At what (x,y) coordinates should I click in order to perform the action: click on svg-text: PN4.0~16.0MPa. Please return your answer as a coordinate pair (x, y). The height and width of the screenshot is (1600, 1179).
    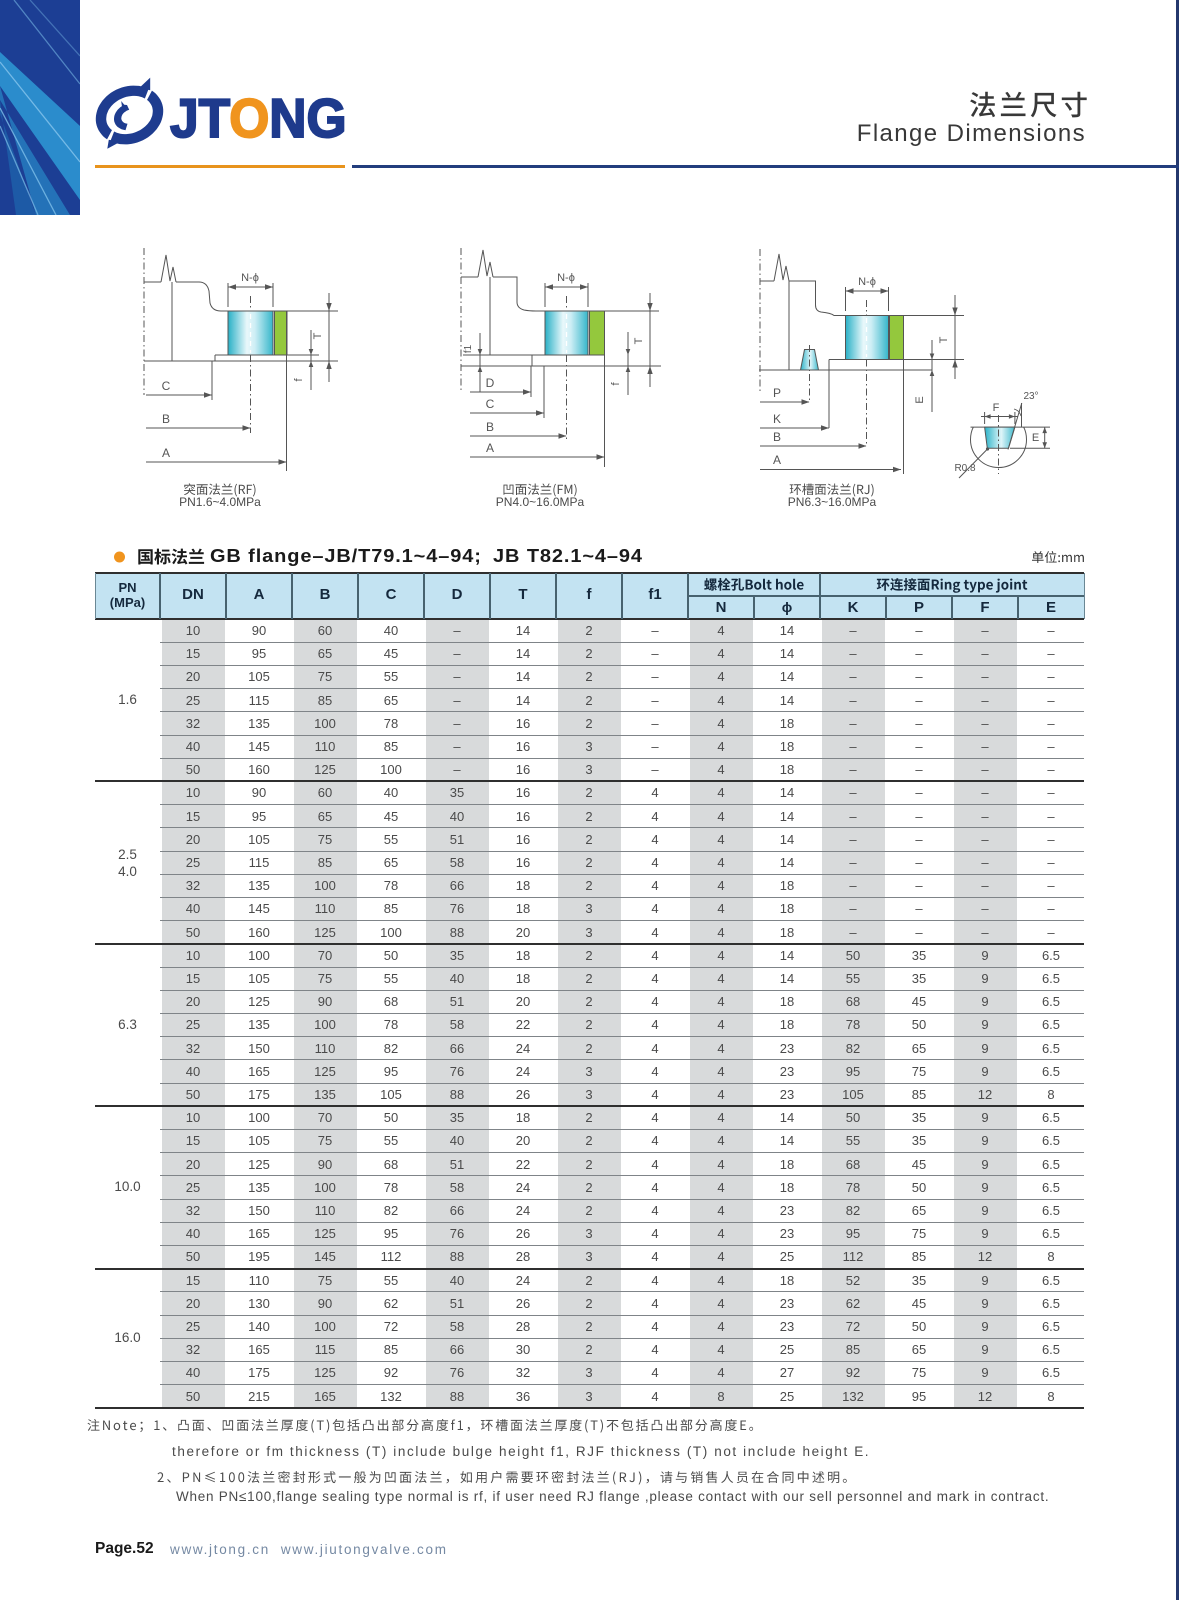
    Looking at the image, I should click on (540, 502).